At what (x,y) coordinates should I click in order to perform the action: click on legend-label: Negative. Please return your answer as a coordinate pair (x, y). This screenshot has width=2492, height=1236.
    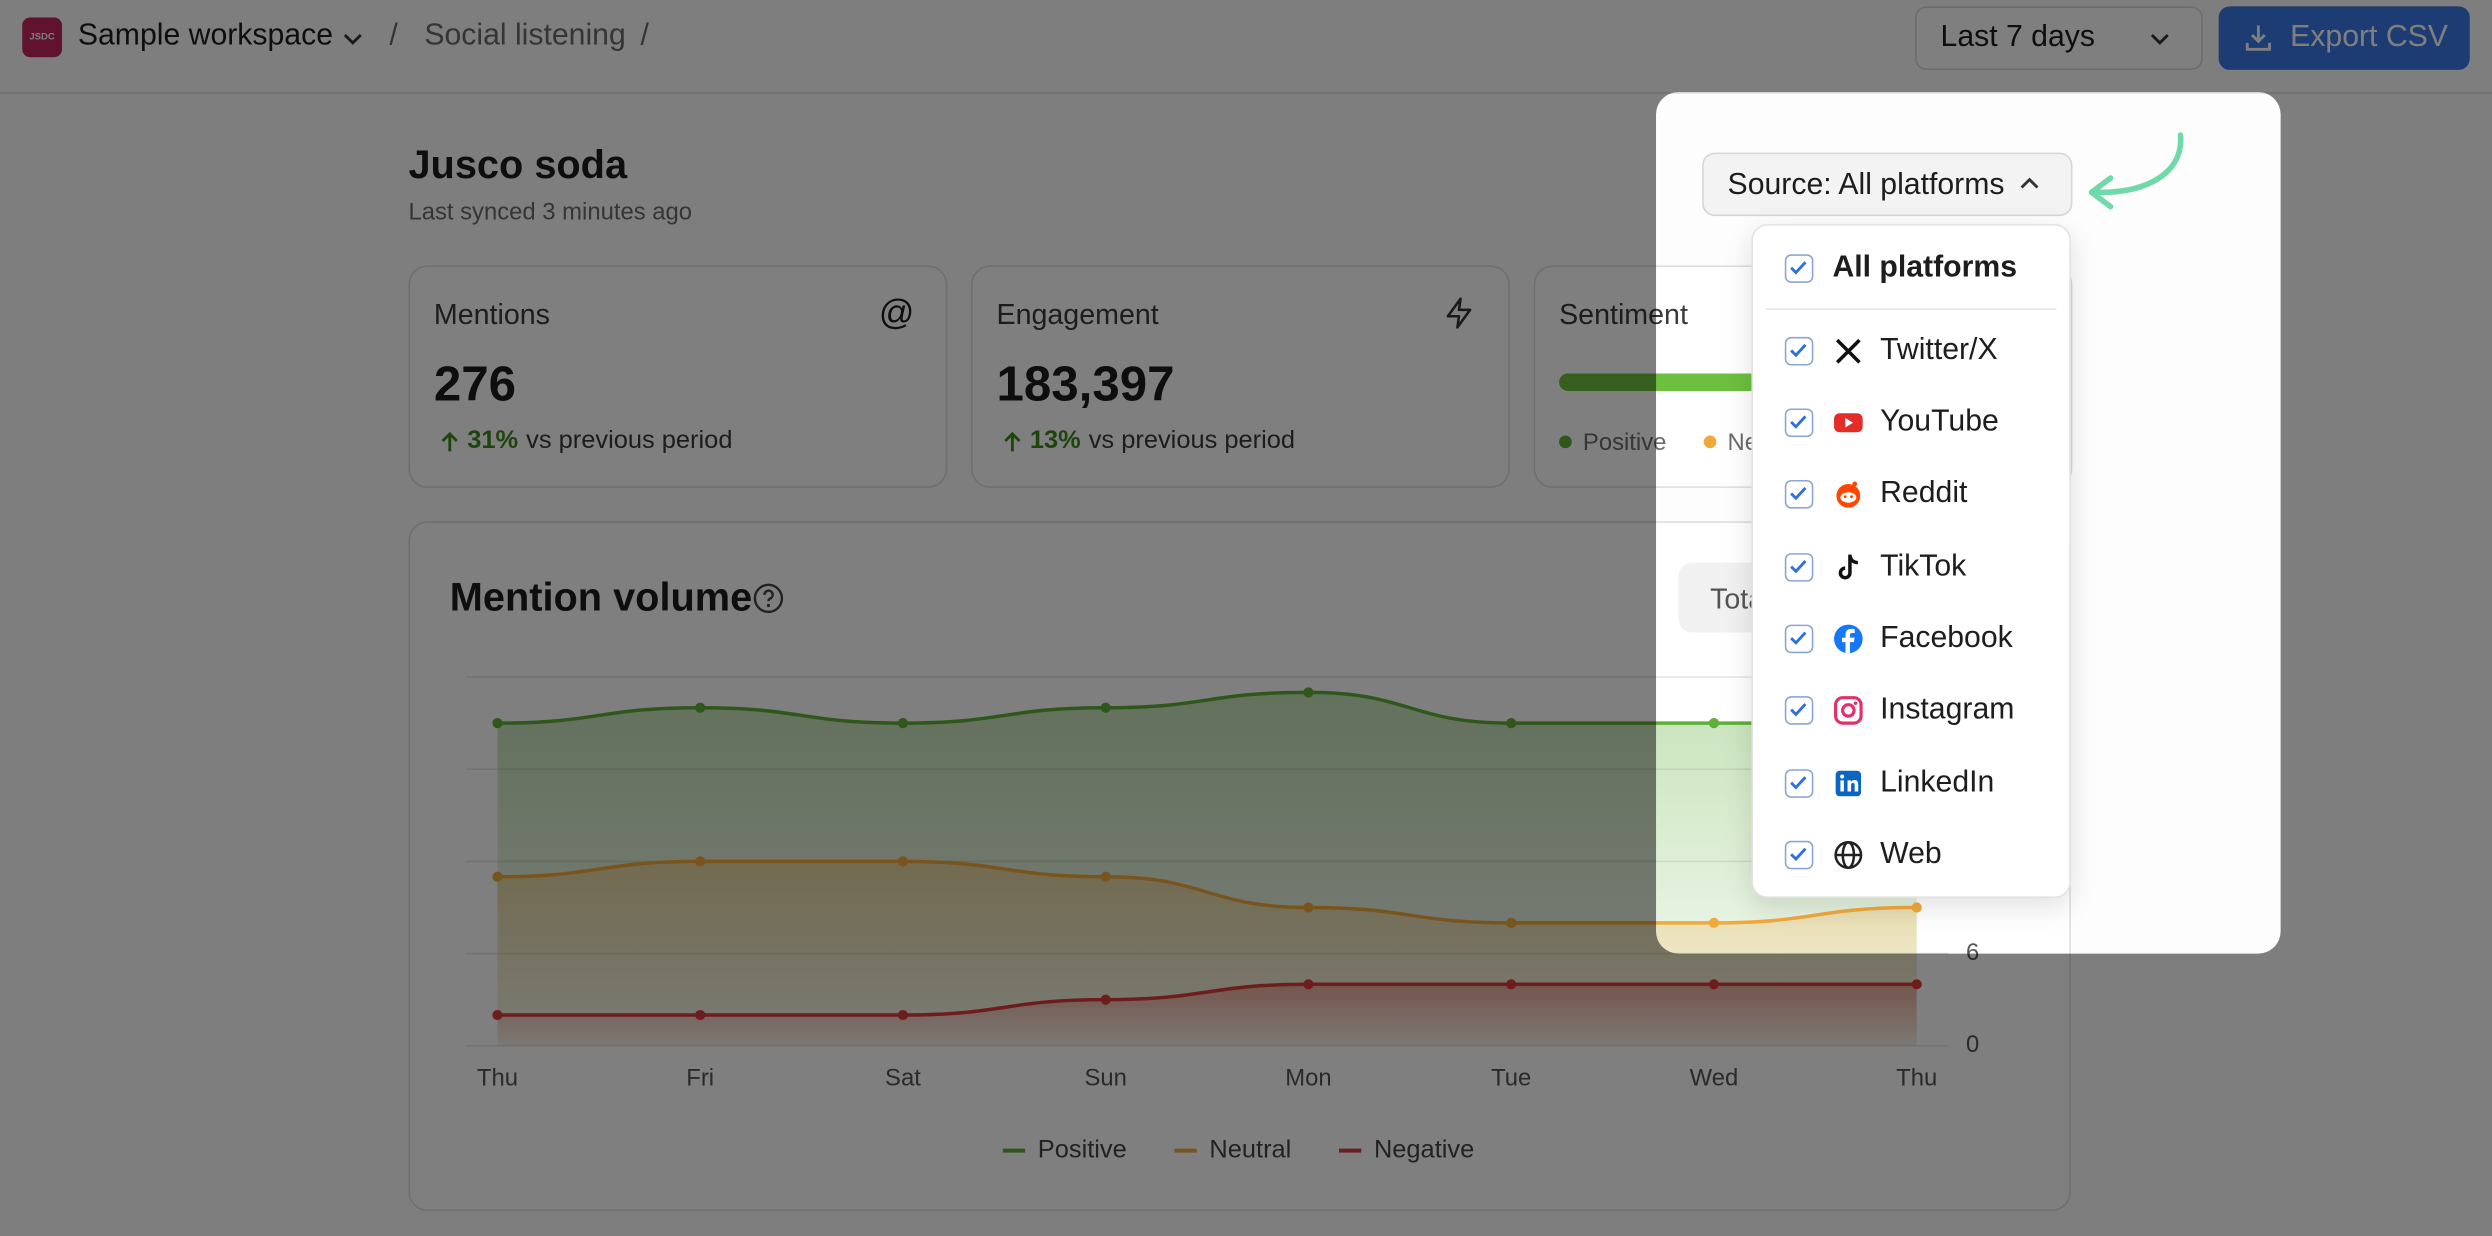
    Looking at the image, I should click on (1424, 1149).